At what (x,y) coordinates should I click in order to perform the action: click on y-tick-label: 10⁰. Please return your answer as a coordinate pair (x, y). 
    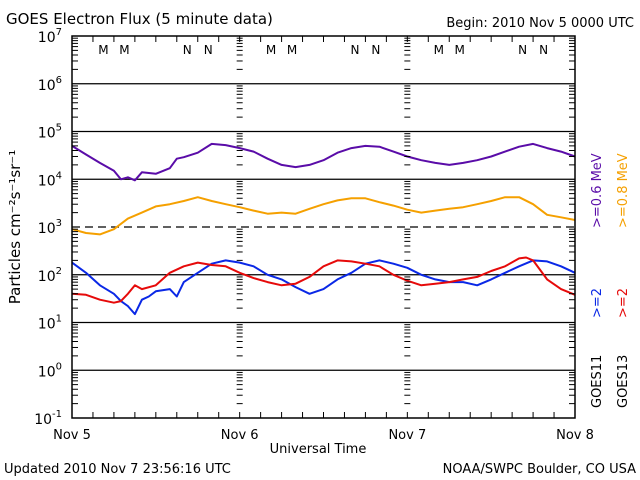
    Looking at the image, I should click on (50, 370).